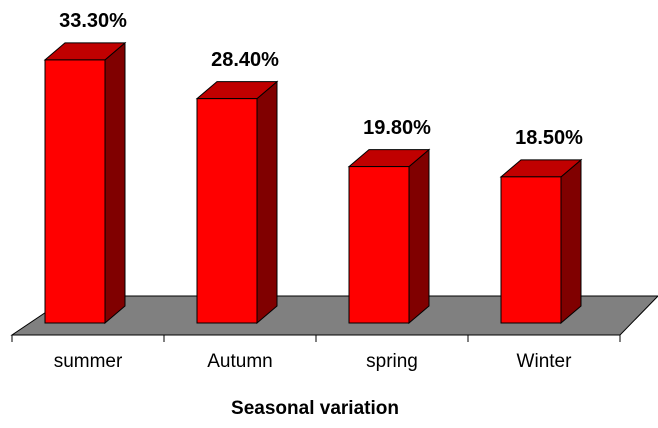 The width and height of the screenshot is (658, 428). Describe the element at coordinates (549, 138) in the screenshot. I see `data-label: 18.50%` at that location.